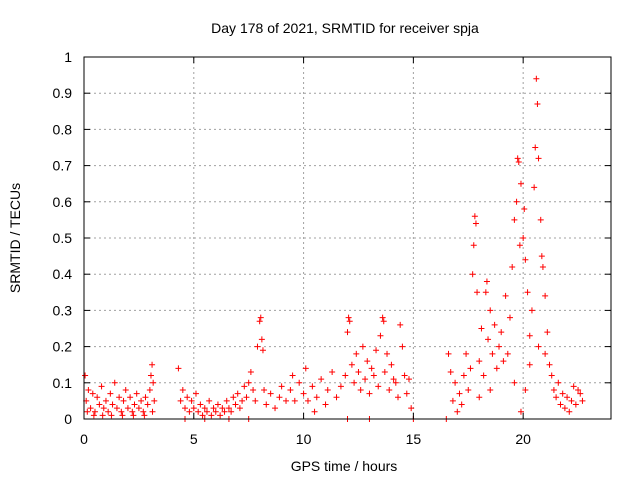 The height and width of the screenshot is (480, 640). I want to click on y-tick-label: 1, so click(68, 57).